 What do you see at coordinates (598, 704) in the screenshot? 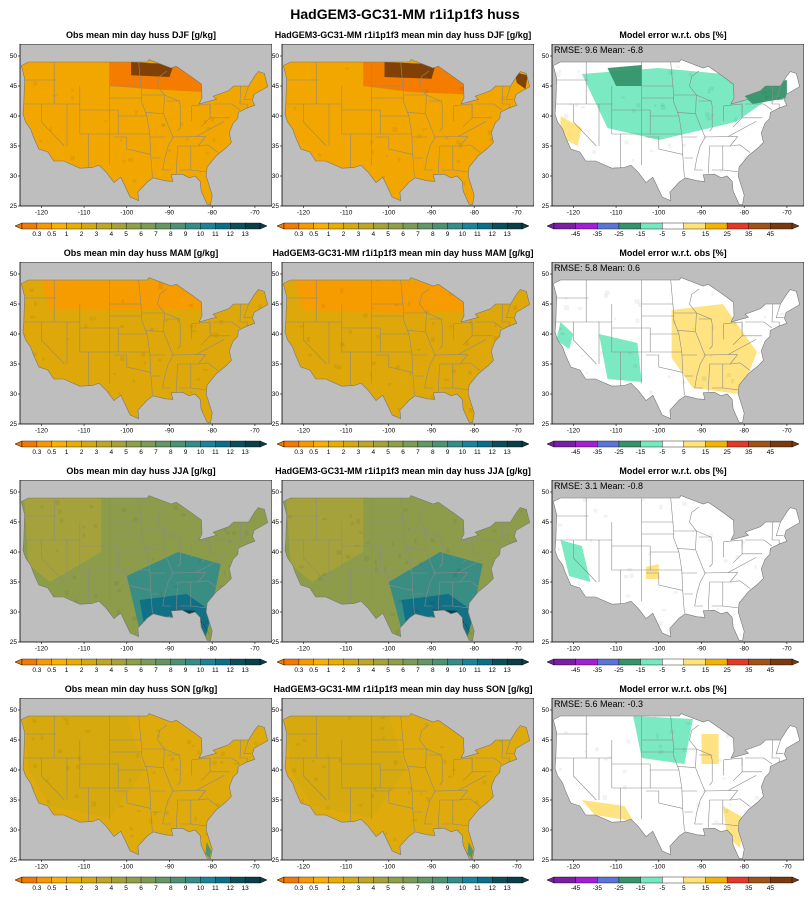
I see `error-stats-label: RMSE: 5.6 Mean: -0.3` at bounding box center [598, 704].